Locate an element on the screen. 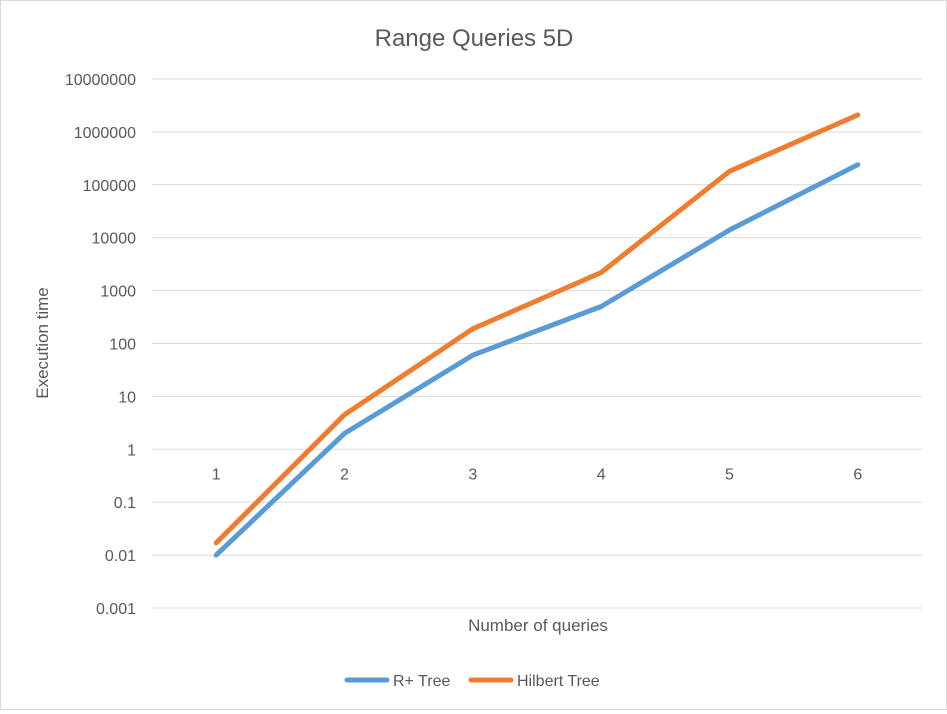 This screenshot has width=947, height=714. x-tick-label: 4 is located at coordinates (601, 474).